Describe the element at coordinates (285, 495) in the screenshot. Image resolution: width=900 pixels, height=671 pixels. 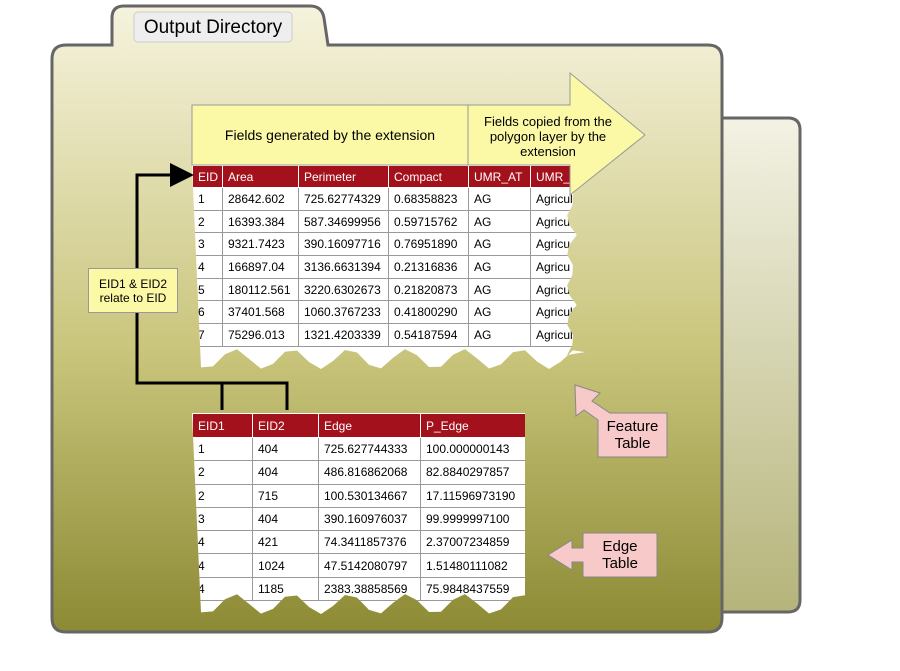
I see `cell: 715` at that location.